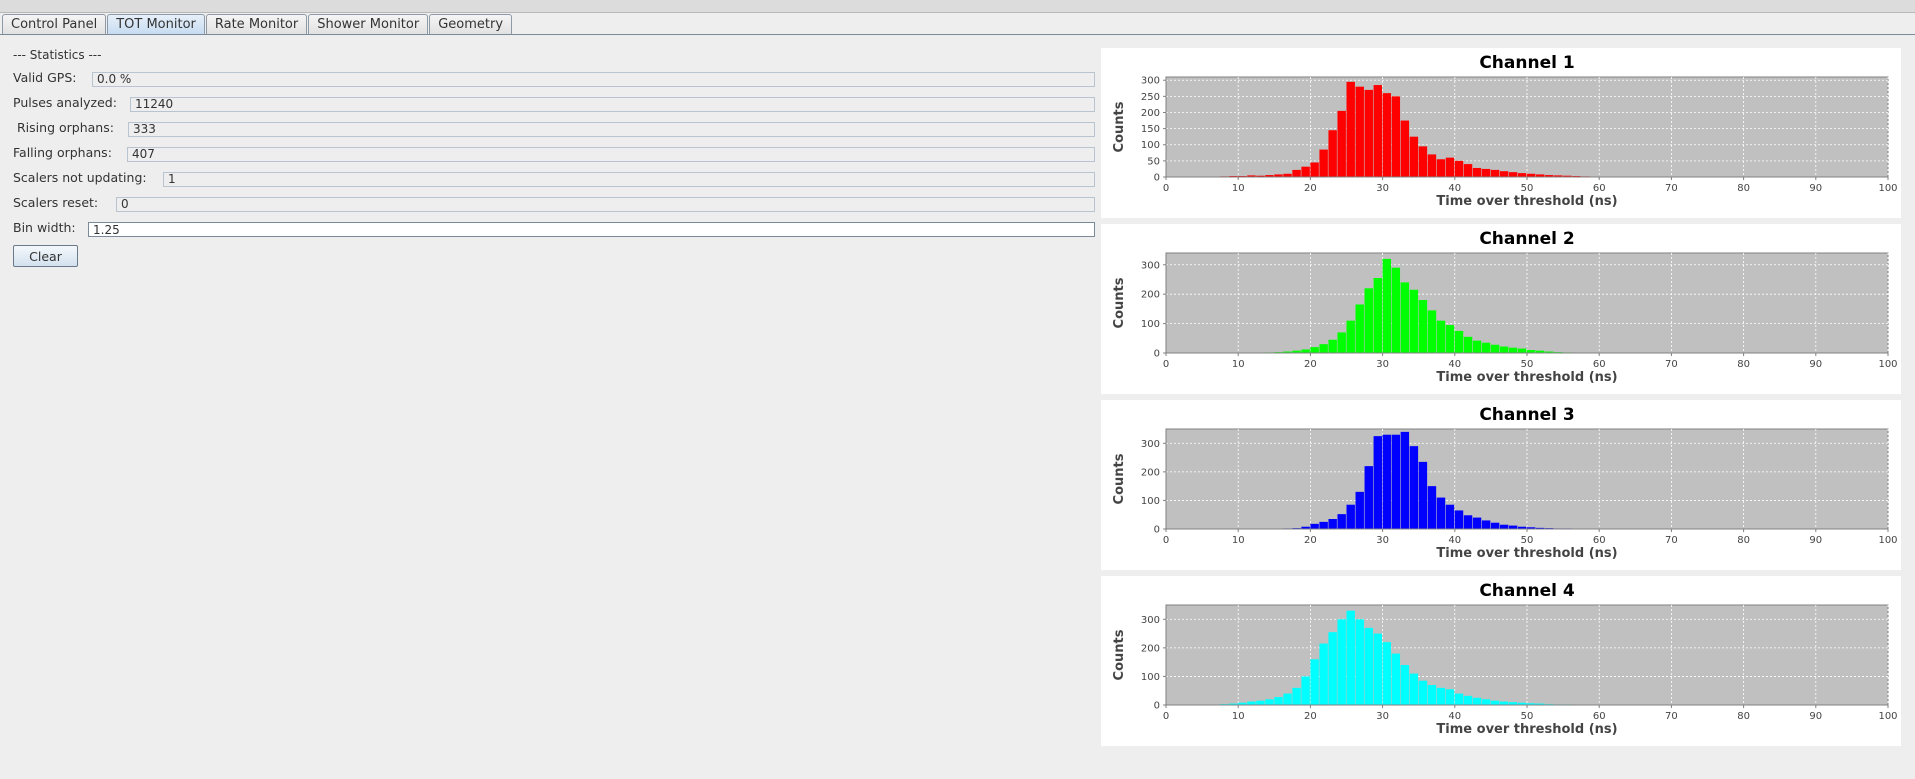  What do you see at coordinates (591, 229) in the screenshot?
I see `bin-width-input` at bounding box center [591, 229].